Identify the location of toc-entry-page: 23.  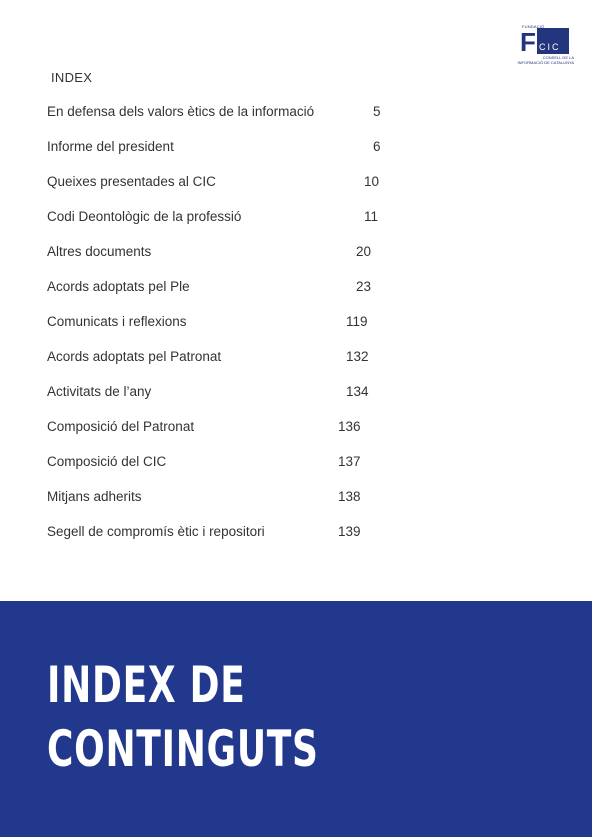
(364, 286).